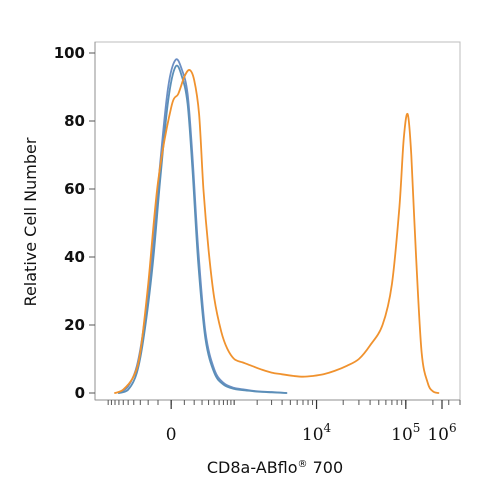 Image resolution: width=500 pixels, height=500 pixels. Describe the element at coordinates (80, 393) in the screenshot. I see `y-tick-label: 0` at that location.